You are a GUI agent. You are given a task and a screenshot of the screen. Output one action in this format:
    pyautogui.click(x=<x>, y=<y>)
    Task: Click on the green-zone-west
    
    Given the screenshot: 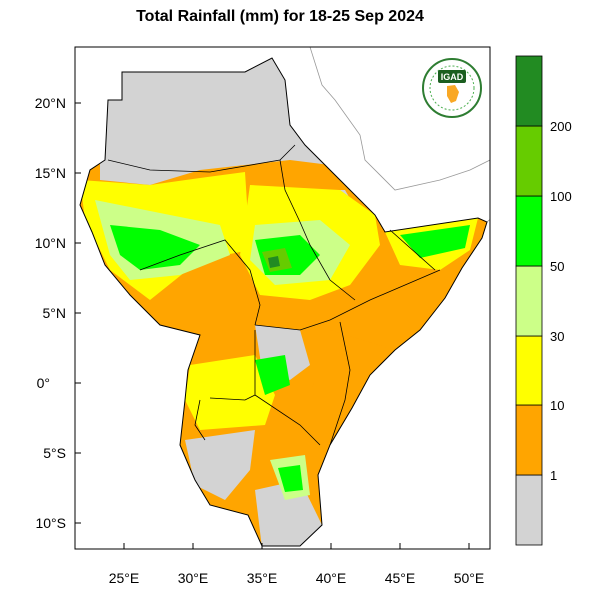 What is the action you would take?
    pyautogui.click(x=155, y=247)
    